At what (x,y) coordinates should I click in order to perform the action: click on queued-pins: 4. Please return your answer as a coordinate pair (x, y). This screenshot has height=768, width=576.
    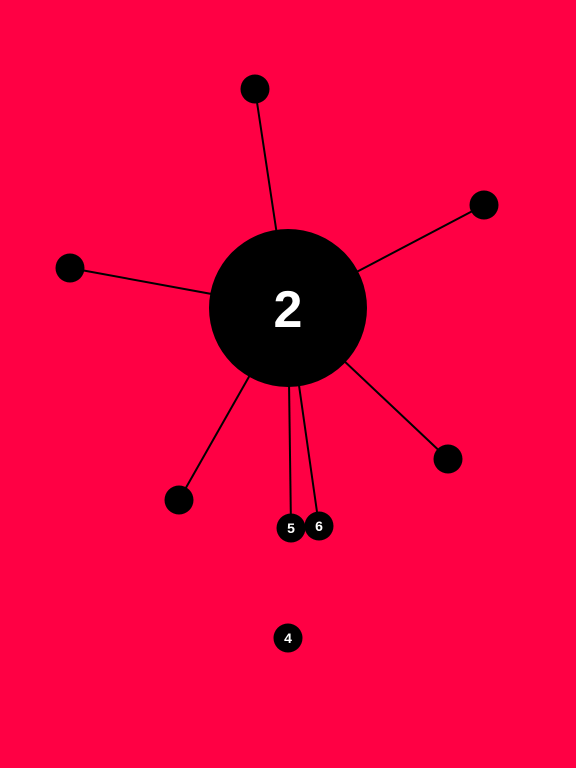
    Looking at the image, I should click on (288, 638).